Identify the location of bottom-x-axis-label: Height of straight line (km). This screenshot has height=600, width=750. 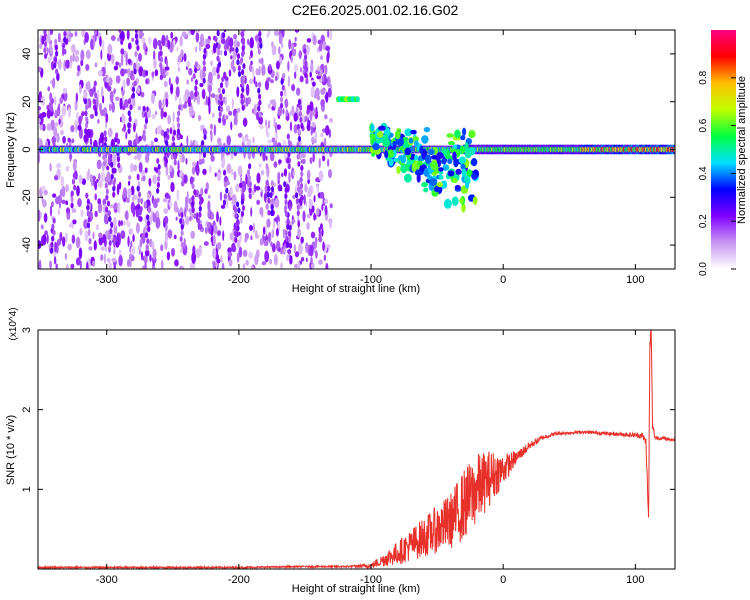
(356, 589).